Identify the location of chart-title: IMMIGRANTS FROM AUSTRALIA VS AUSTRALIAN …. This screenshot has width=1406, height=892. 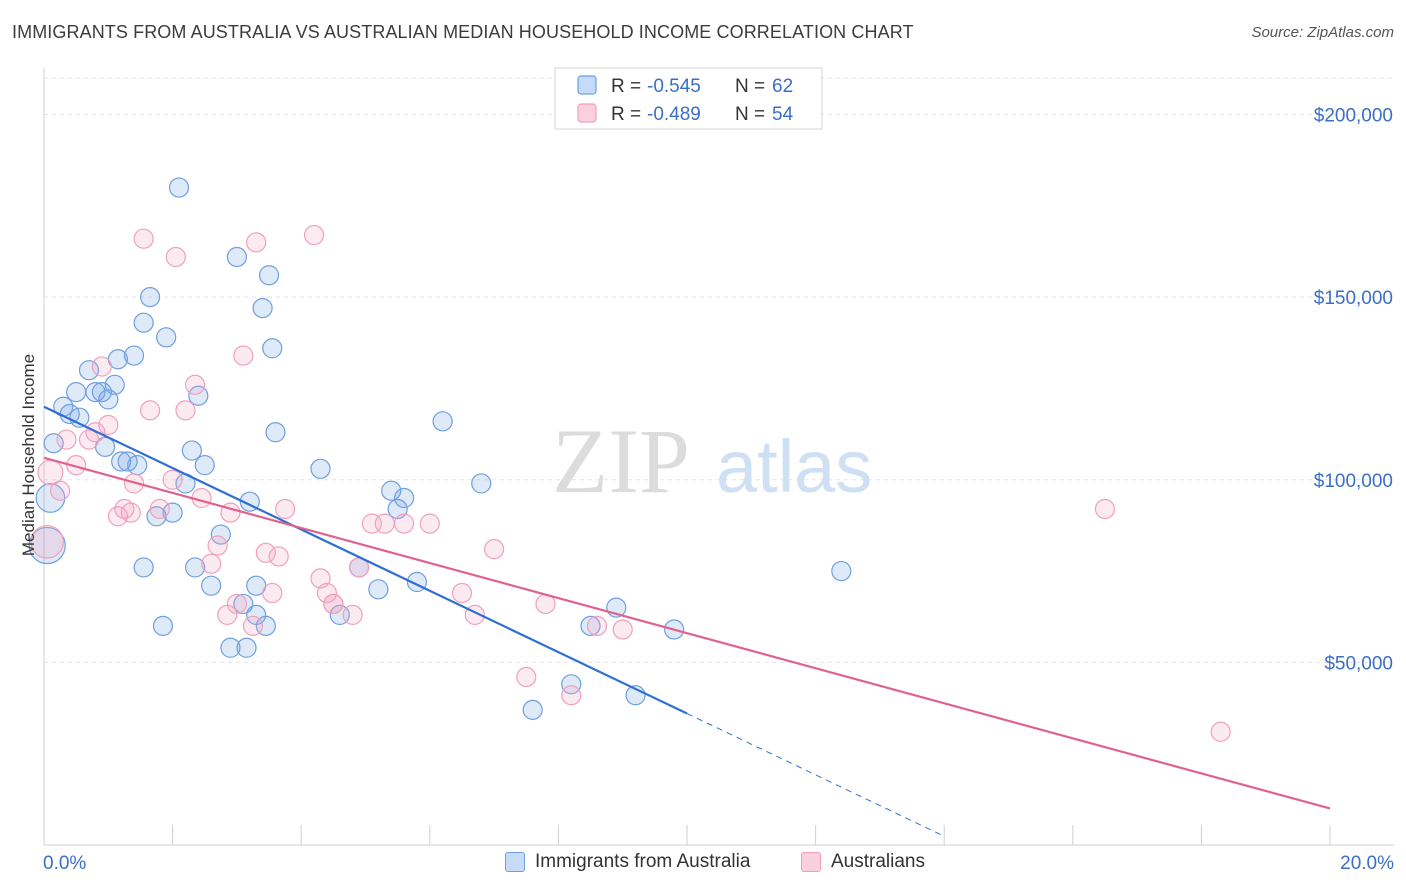
(463, 32).